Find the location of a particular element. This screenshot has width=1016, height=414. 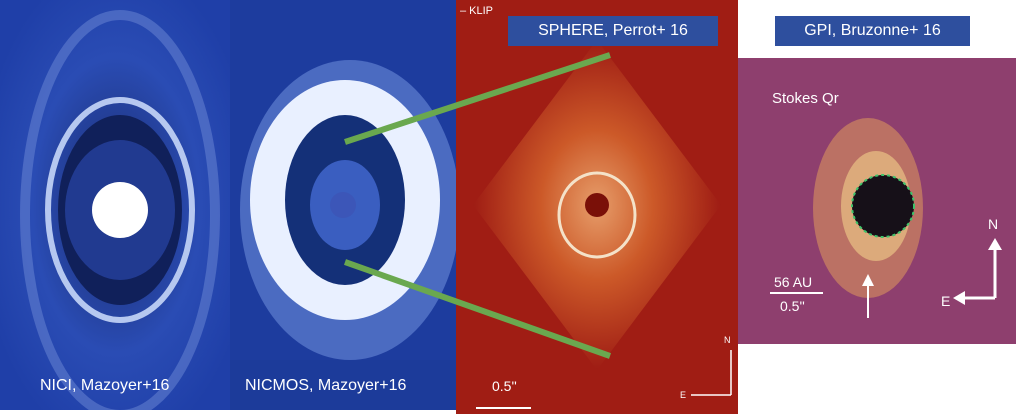

gpi-scale-arcsec: 0.5'' is located at coordinates (792, 306).